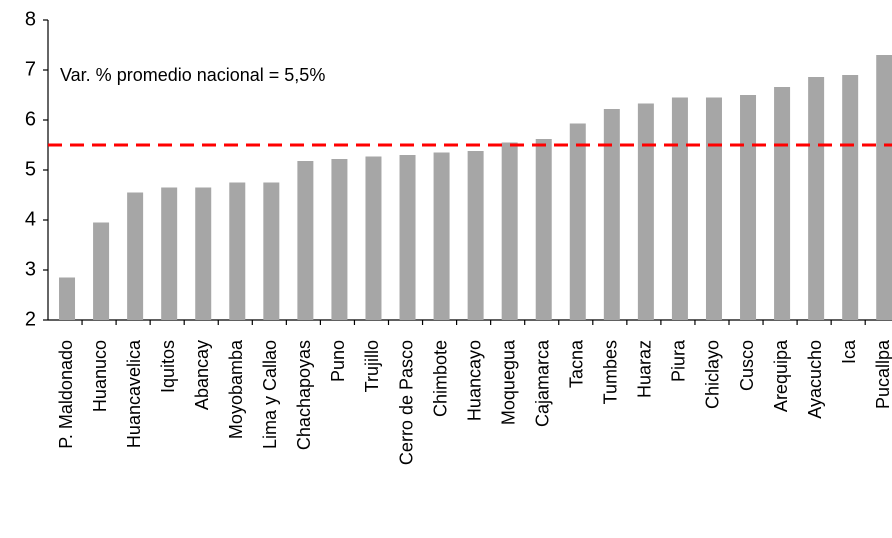 The width and height of the screenshot is (892, 538). Describe the element at coordinates (30, 219) in the screenshot. I see `y-tick-label: 4` at that location.